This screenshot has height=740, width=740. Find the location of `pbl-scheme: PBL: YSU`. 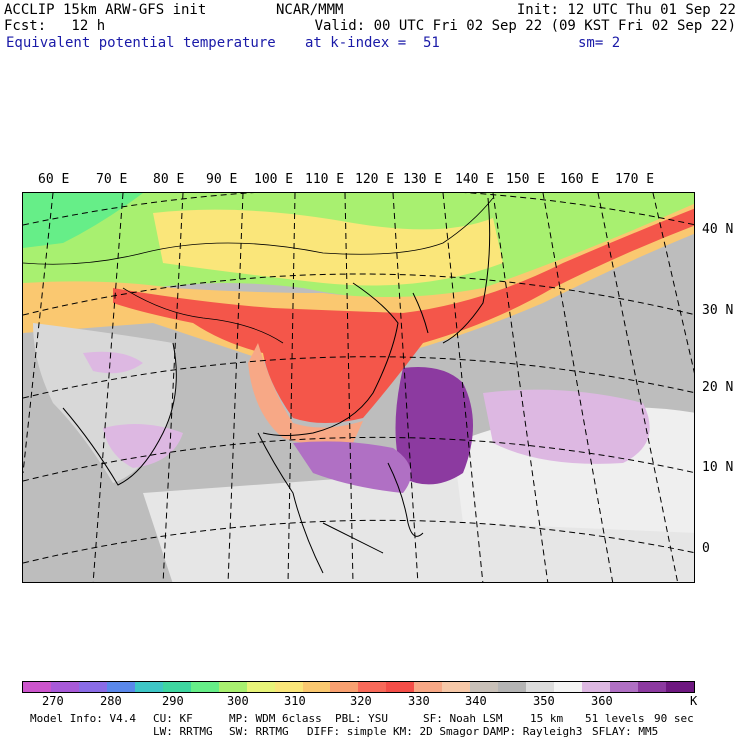

pbl-scheme: PBL: YSU is located at coordinates (361, 718).